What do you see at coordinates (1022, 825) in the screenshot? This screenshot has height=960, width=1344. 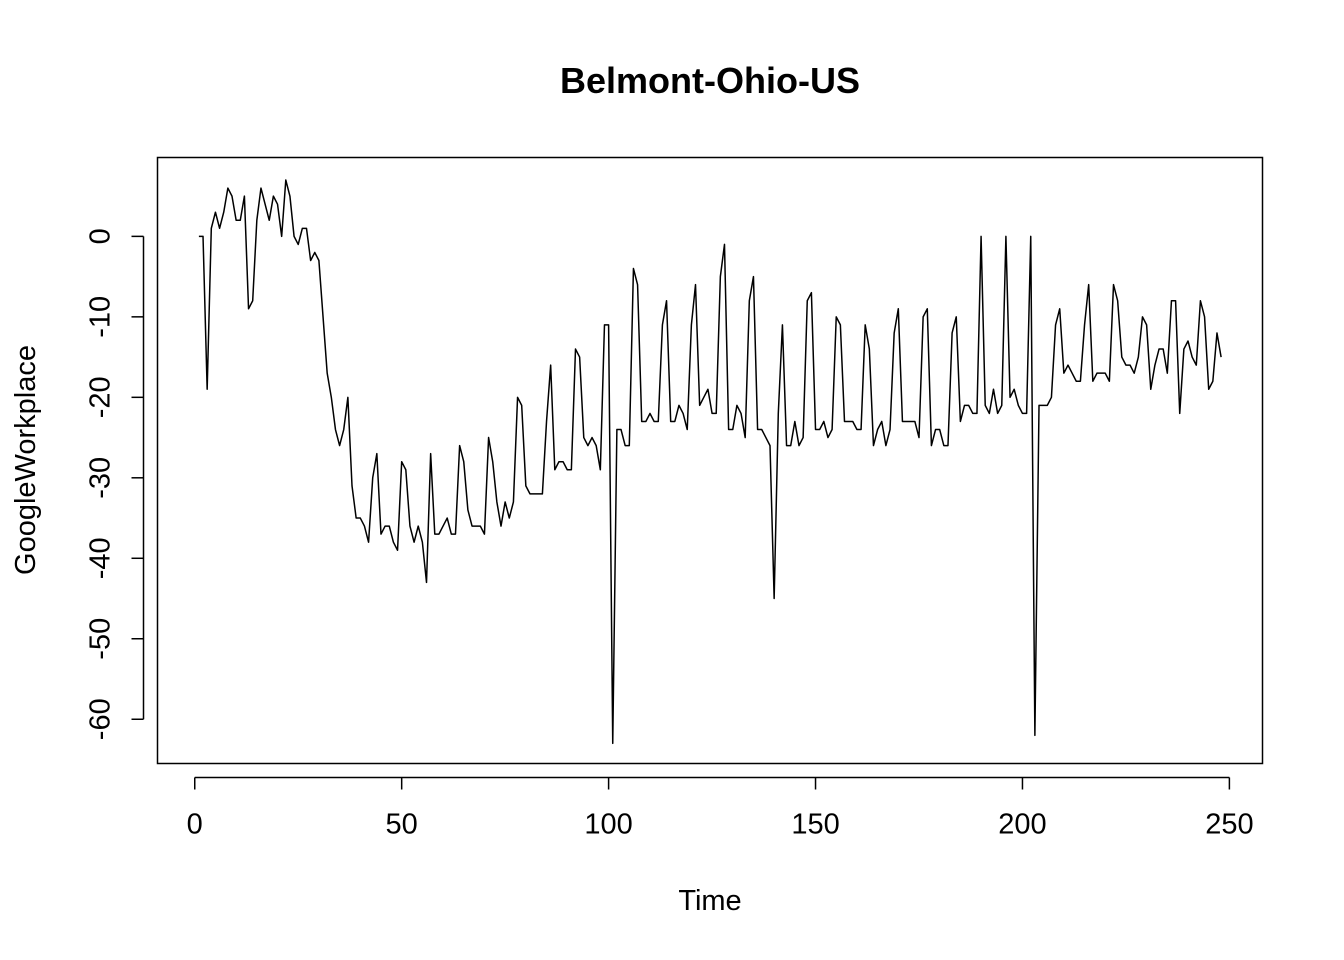 I see `x-tick-label: 200` at bounding box center [1022, 825].